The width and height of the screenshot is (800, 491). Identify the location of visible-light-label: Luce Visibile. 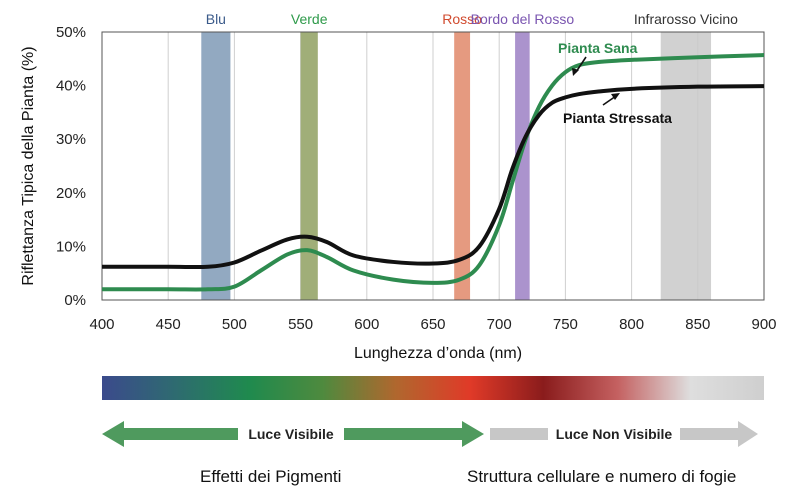
(291, 434).